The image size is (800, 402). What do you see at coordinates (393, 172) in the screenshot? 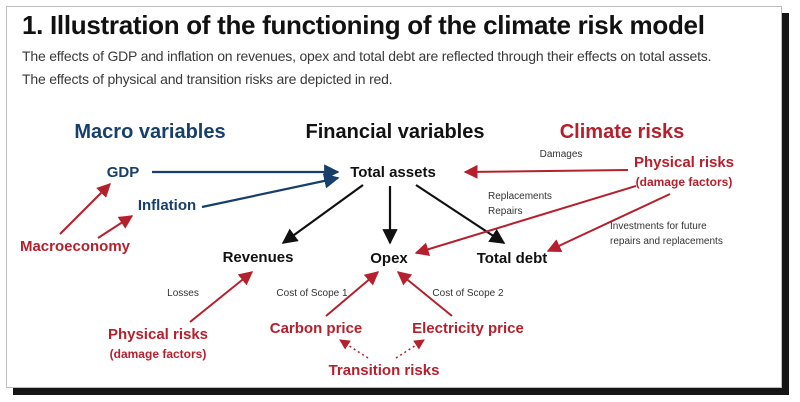
I see `node-total-assets: Total assets` at bounding box center [393, 172].